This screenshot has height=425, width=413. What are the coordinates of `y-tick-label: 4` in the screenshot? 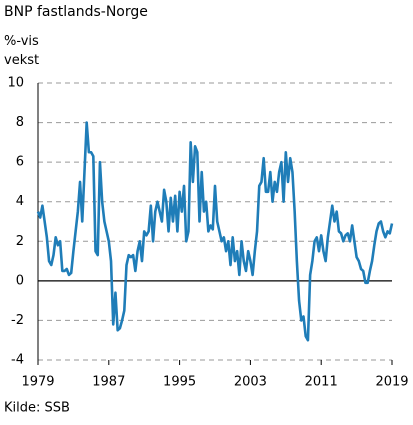 It's located at (20, 201).